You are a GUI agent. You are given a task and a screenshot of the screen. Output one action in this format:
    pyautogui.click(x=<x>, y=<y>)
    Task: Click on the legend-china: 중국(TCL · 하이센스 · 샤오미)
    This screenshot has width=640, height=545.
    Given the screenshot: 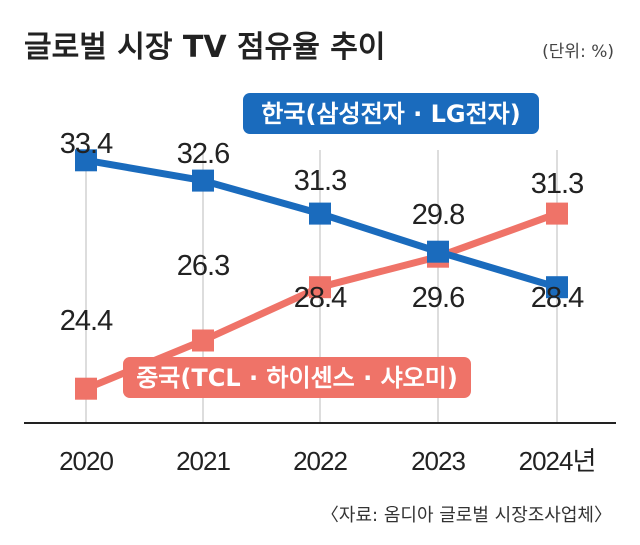 What is the action you would take?
    pyautogui.click(x=297, y=377)
    